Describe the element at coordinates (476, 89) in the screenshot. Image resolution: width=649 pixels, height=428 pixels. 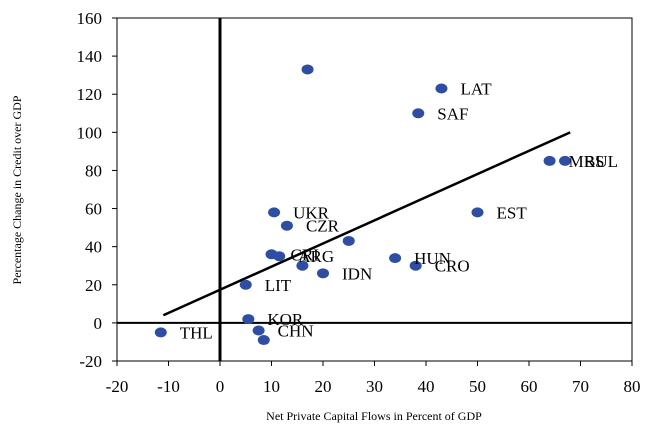
I see `point-label: LAT` at that location.